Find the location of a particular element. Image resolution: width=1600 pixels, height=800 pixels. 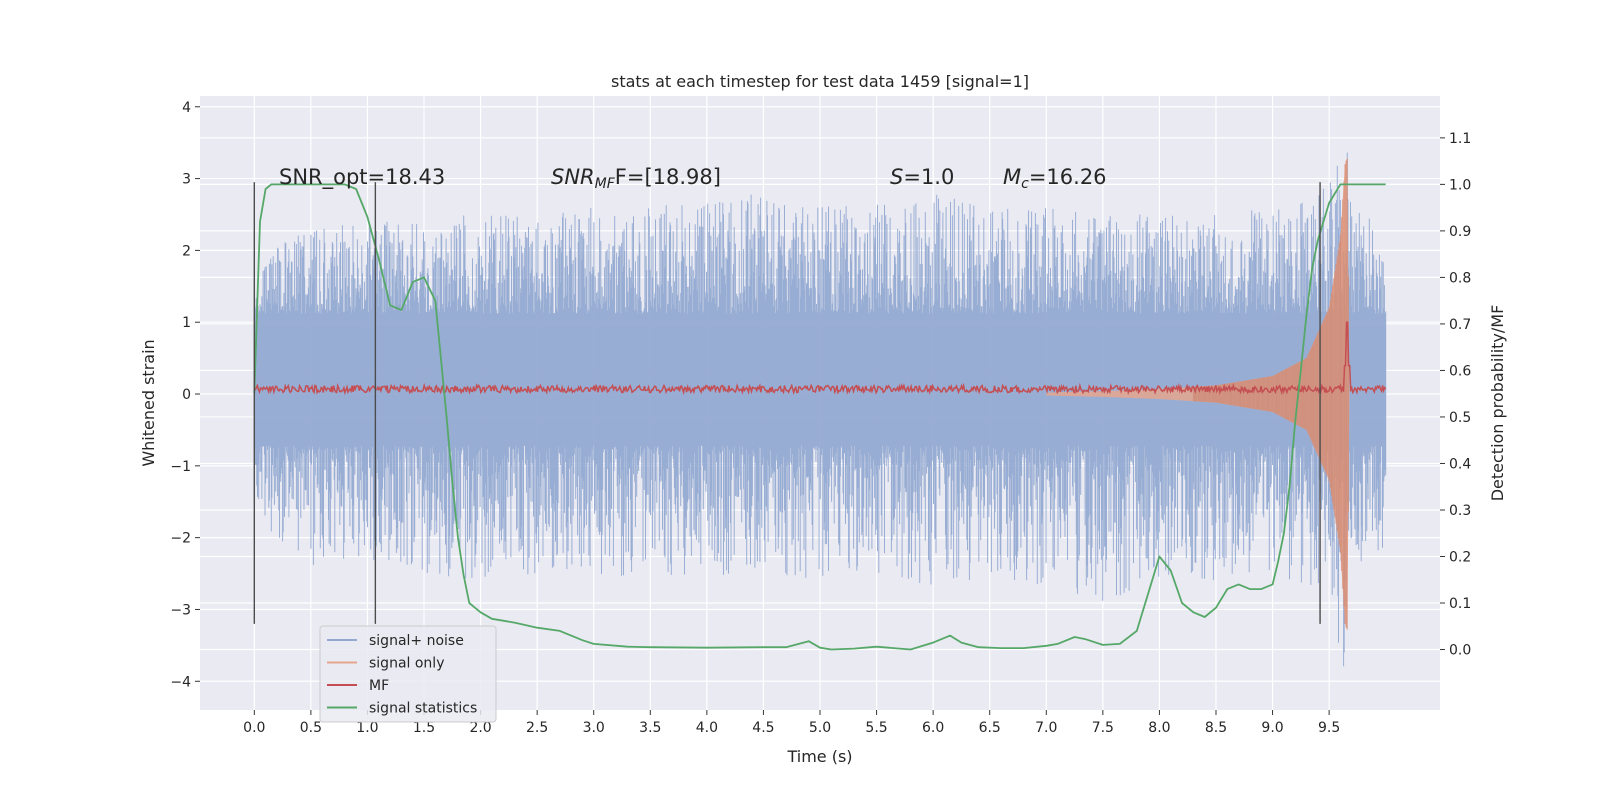

x-tick-label: 3.0 is located at coordinates (594, 728).